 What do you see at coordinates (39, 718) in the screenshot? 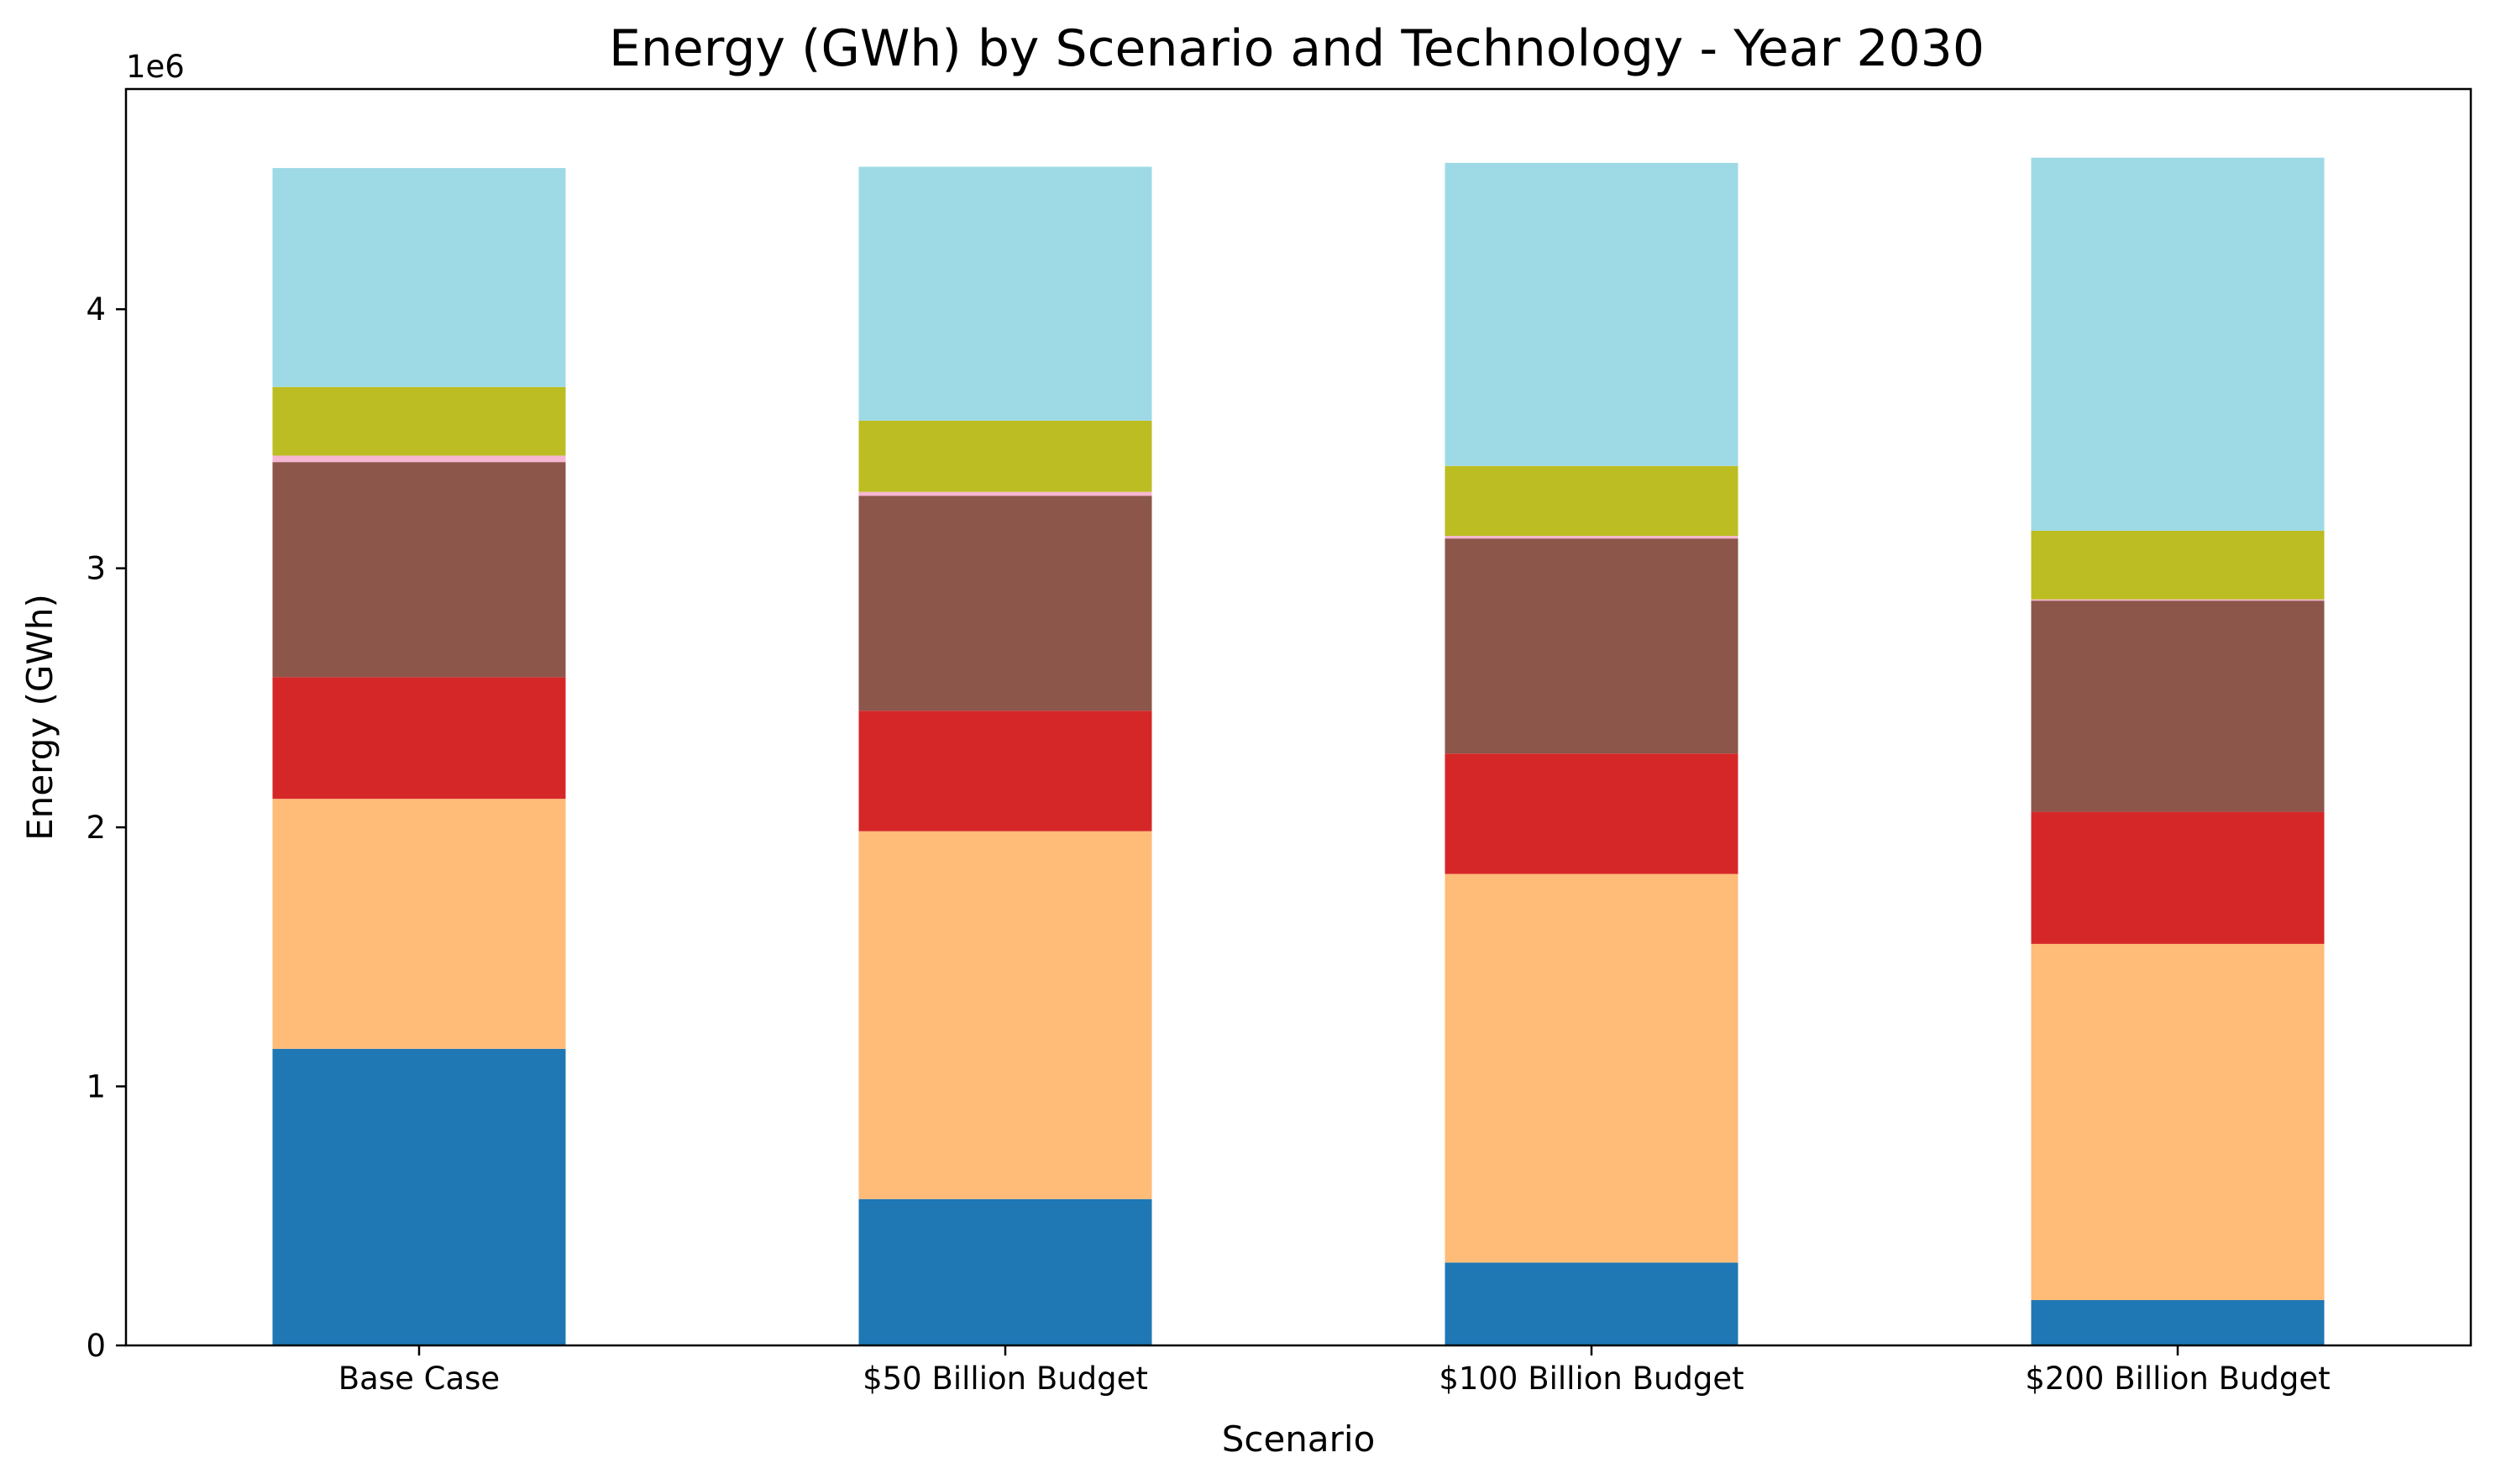
I see `y-axis-label: Energy (GWh)` at bounding box center [39, 718].